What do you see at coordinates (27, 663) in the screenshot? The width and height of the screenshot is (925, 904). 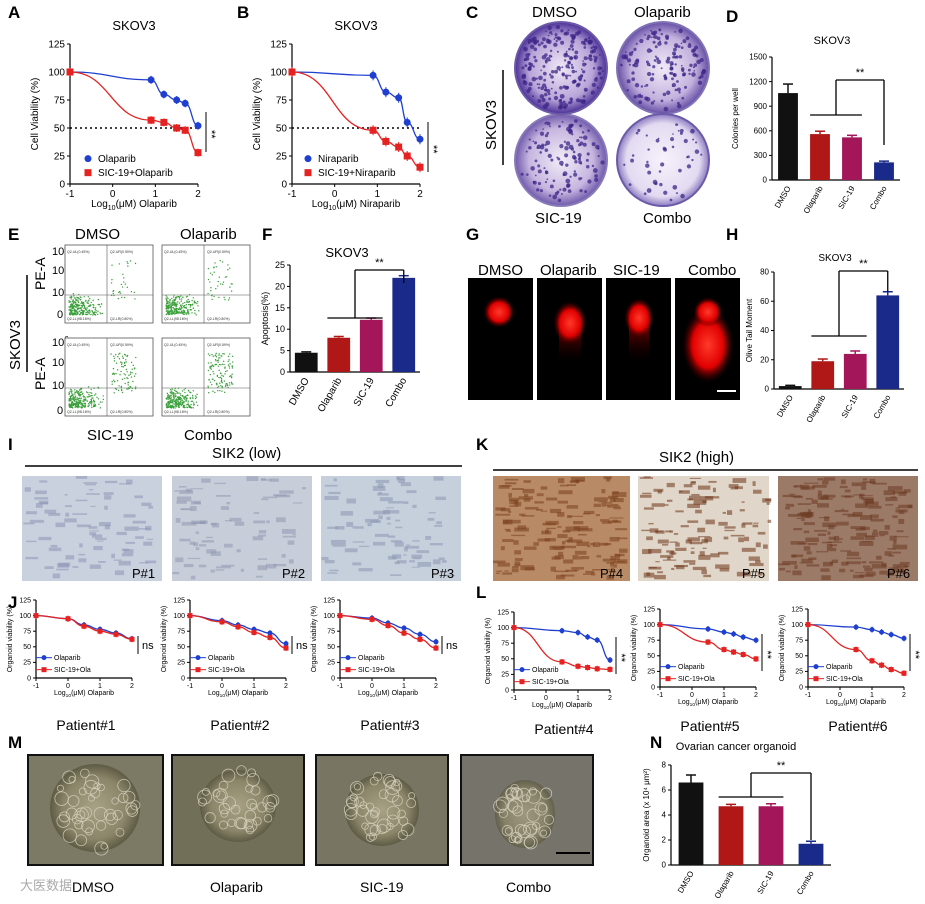 I see `y-tick-label-J1: 25` at bounding box center [27, 663].